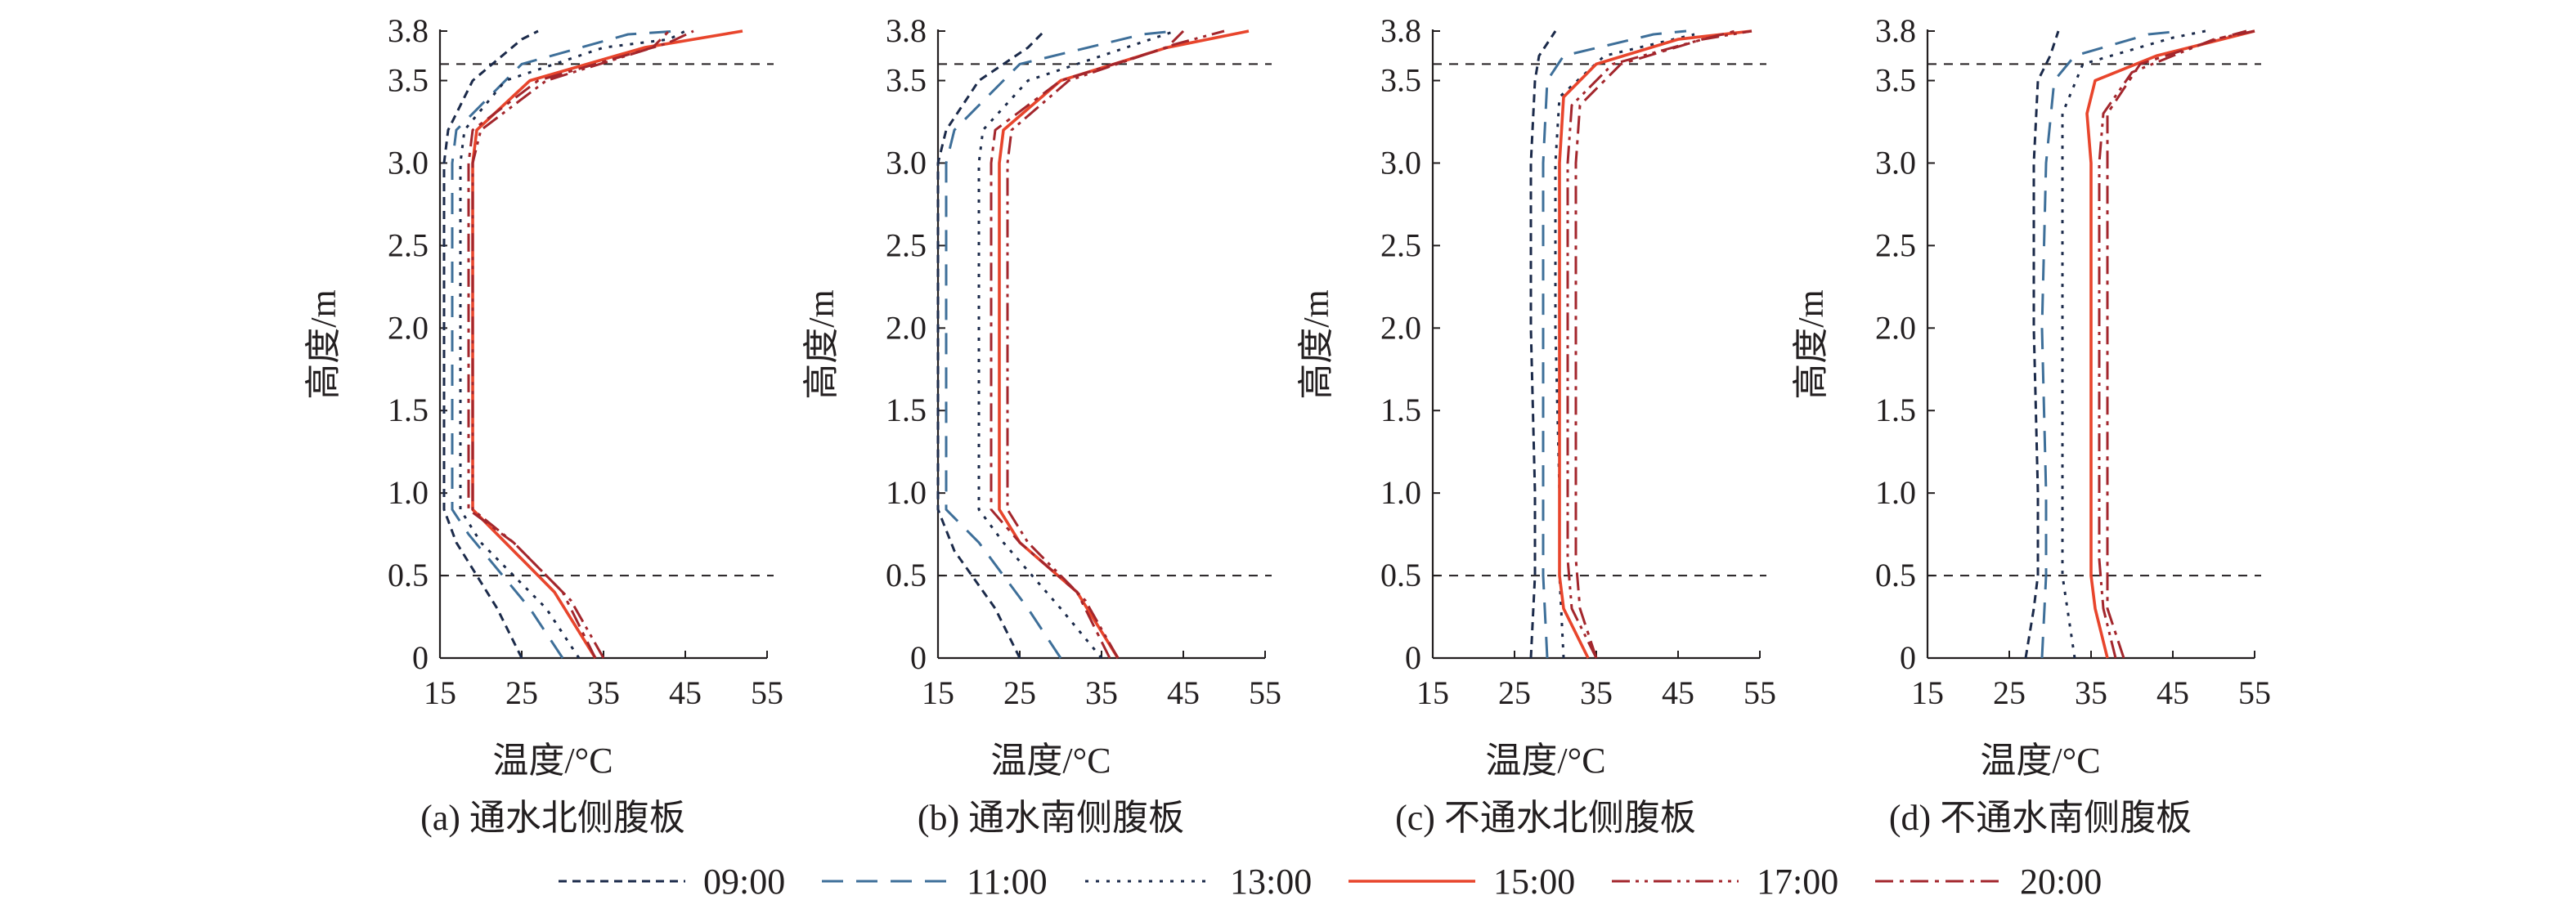  I want to click on legend-item-1100: 11:00, so click(935, 882).